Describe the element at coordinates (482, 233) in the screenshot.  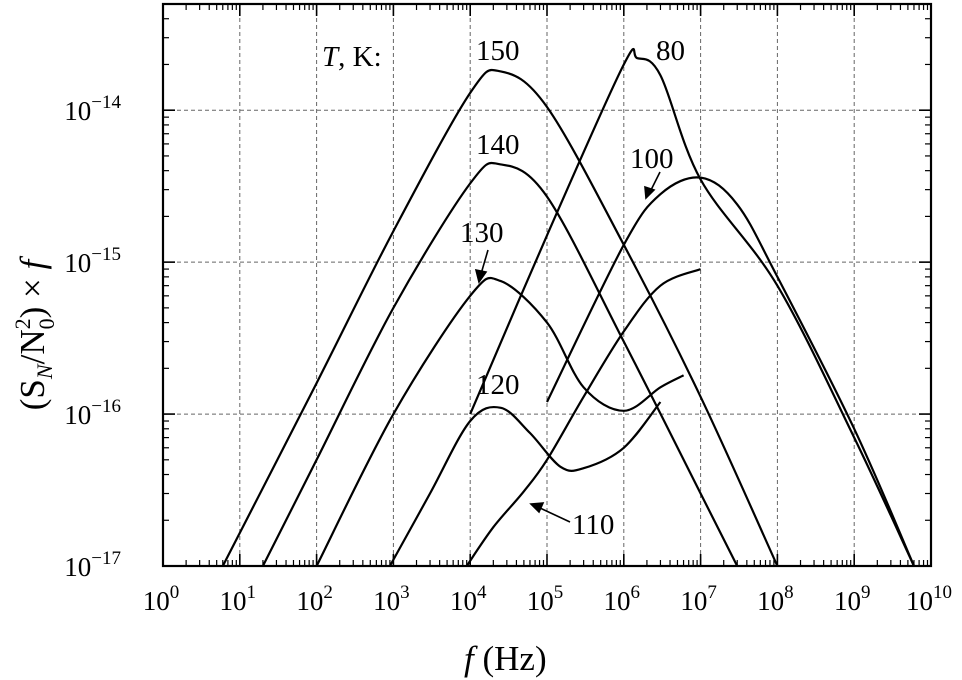
I see `curve-label-130: 130` at that location.